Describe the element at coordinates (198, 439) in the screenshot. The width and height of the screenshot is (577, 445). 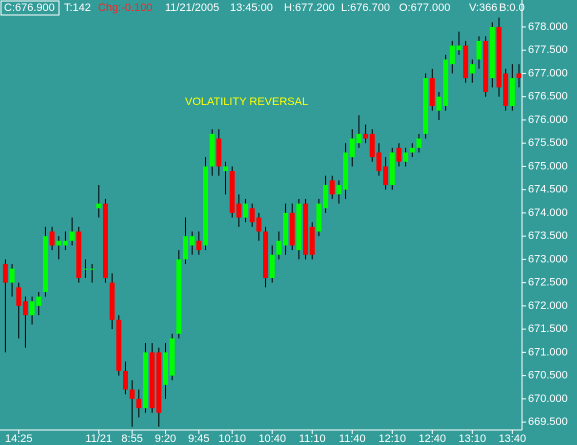
I see `x-tick-label: 9:45` at that location.